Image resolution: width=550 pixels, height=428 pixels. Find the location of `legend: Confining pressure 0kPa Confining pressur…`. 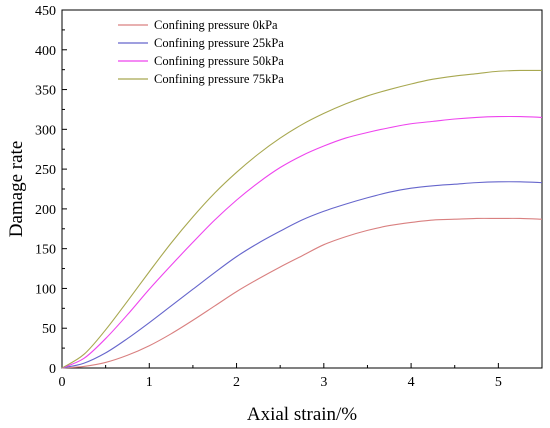

legend: Confining pressure 0kPa Confining pressur… is located at coordinates (201, 52).